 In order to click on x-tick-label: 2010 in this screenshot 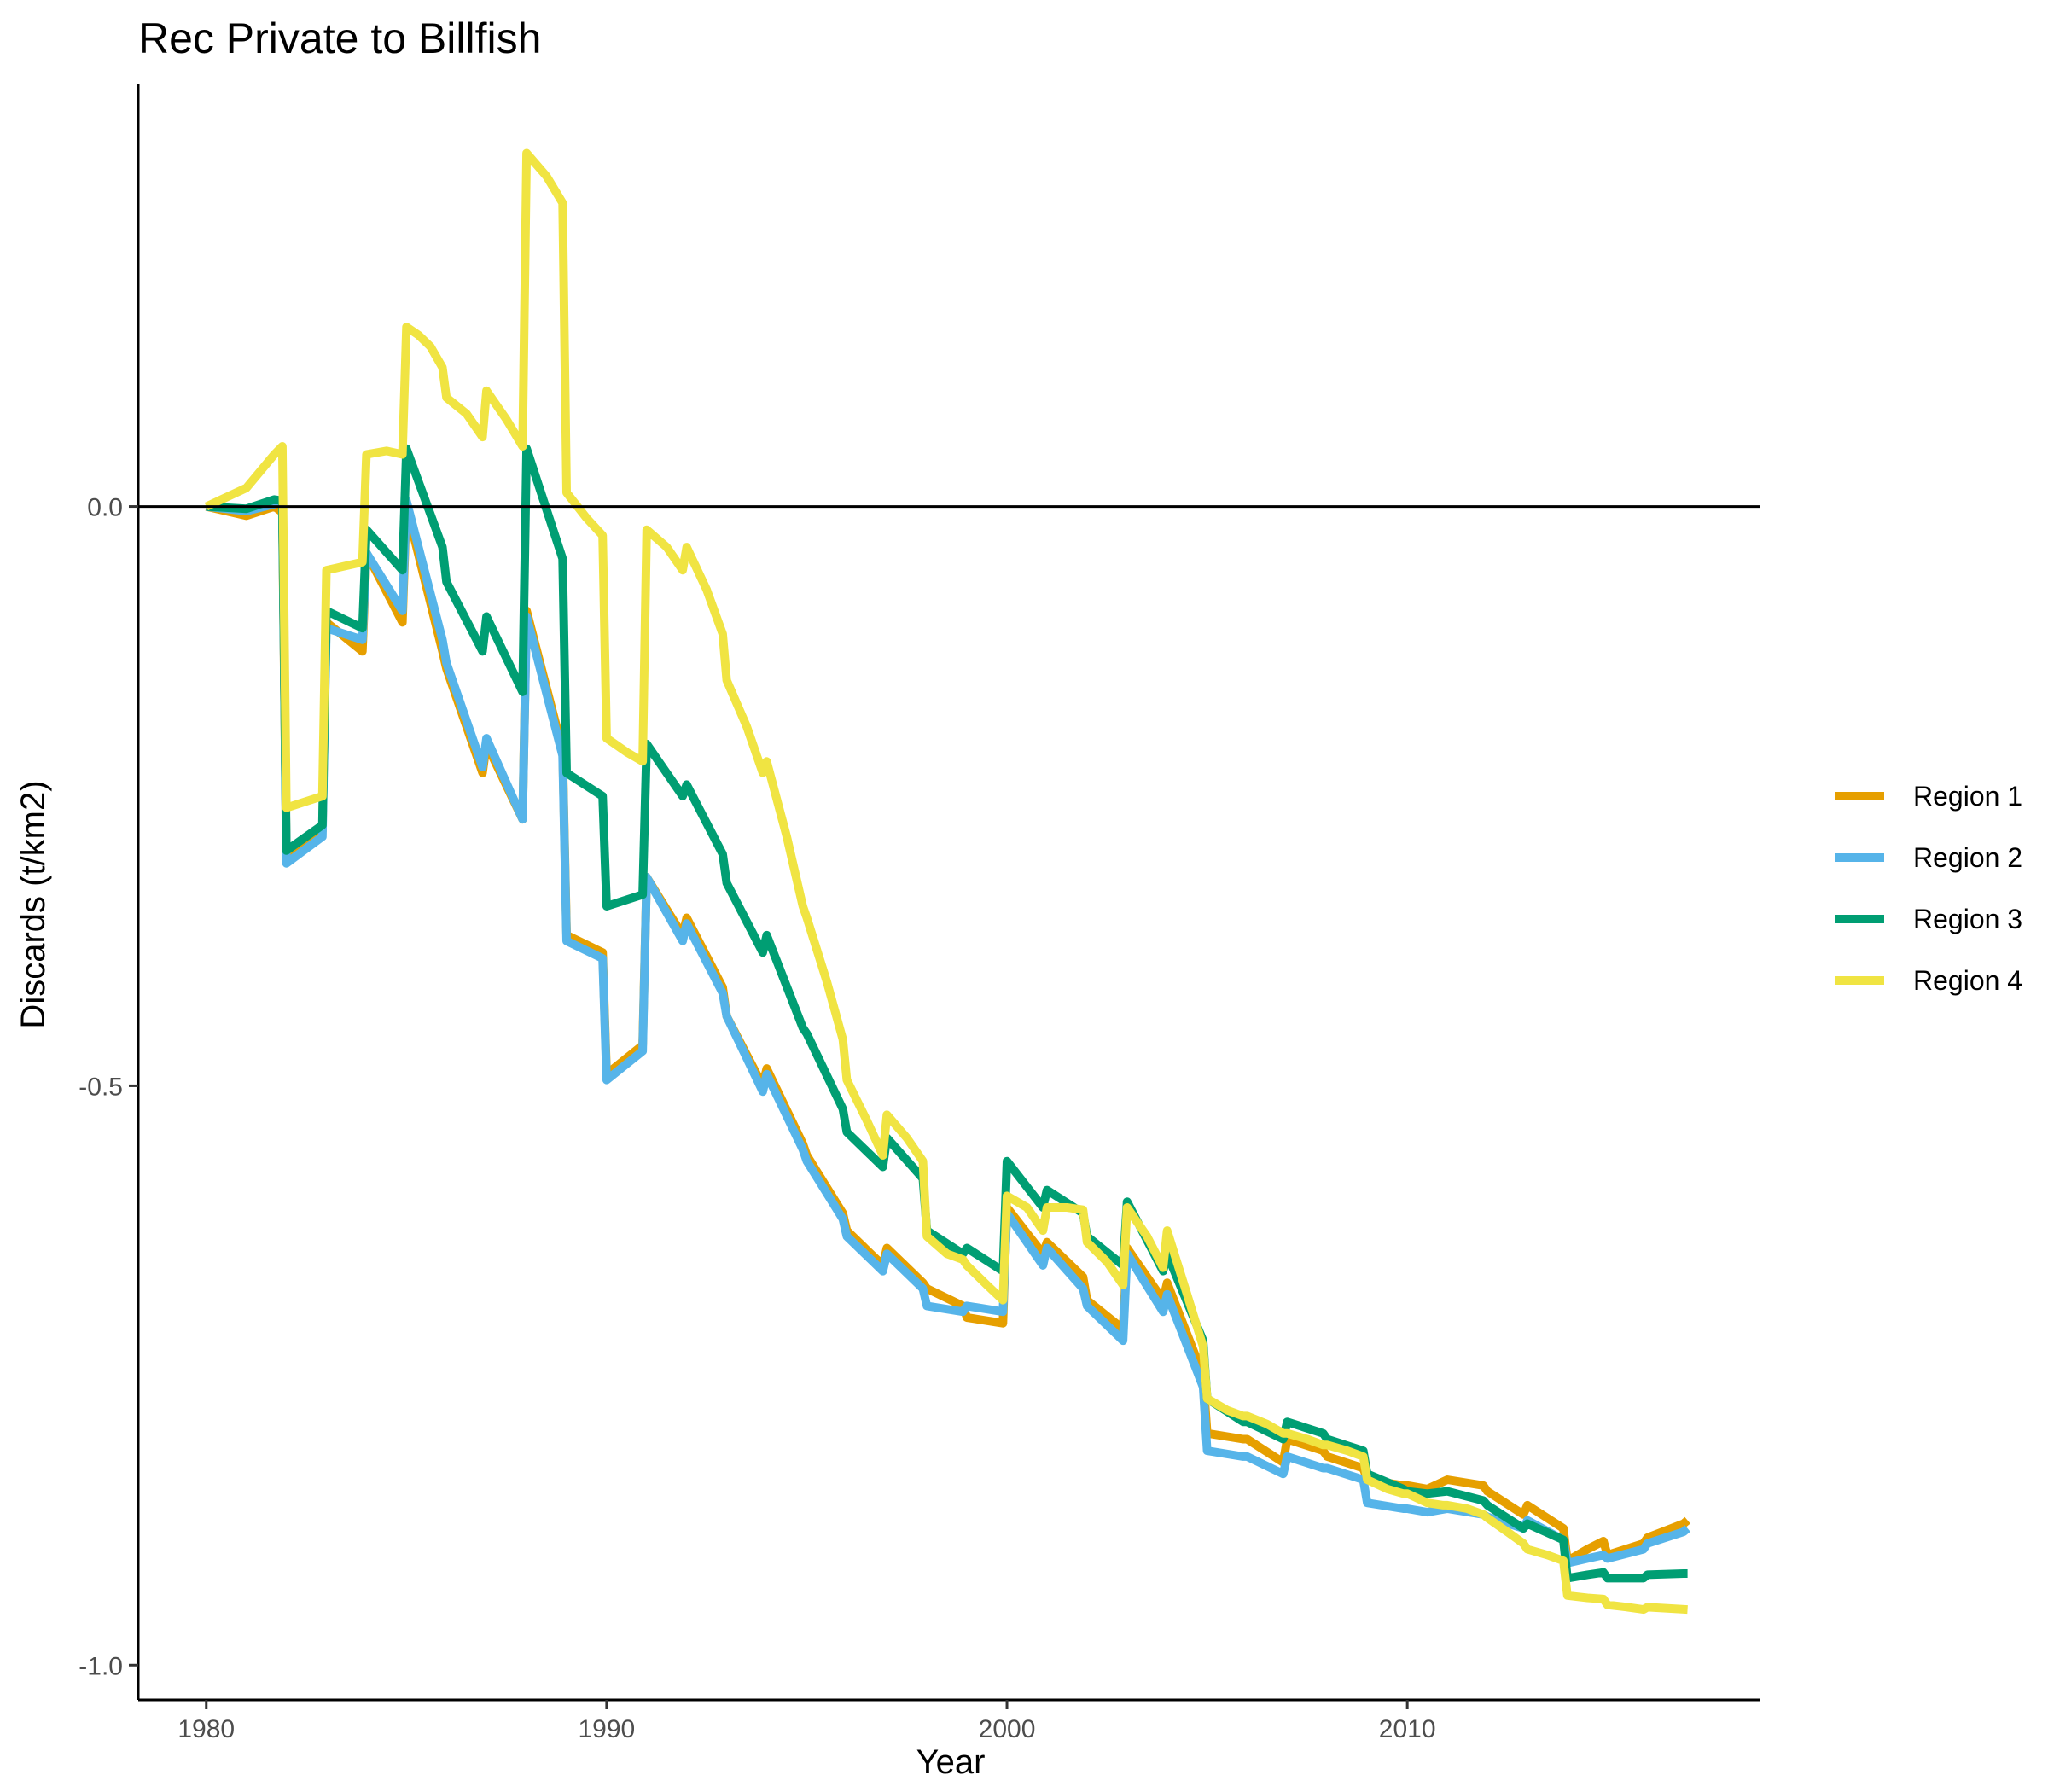, I will do `click(1407, 1729)`.